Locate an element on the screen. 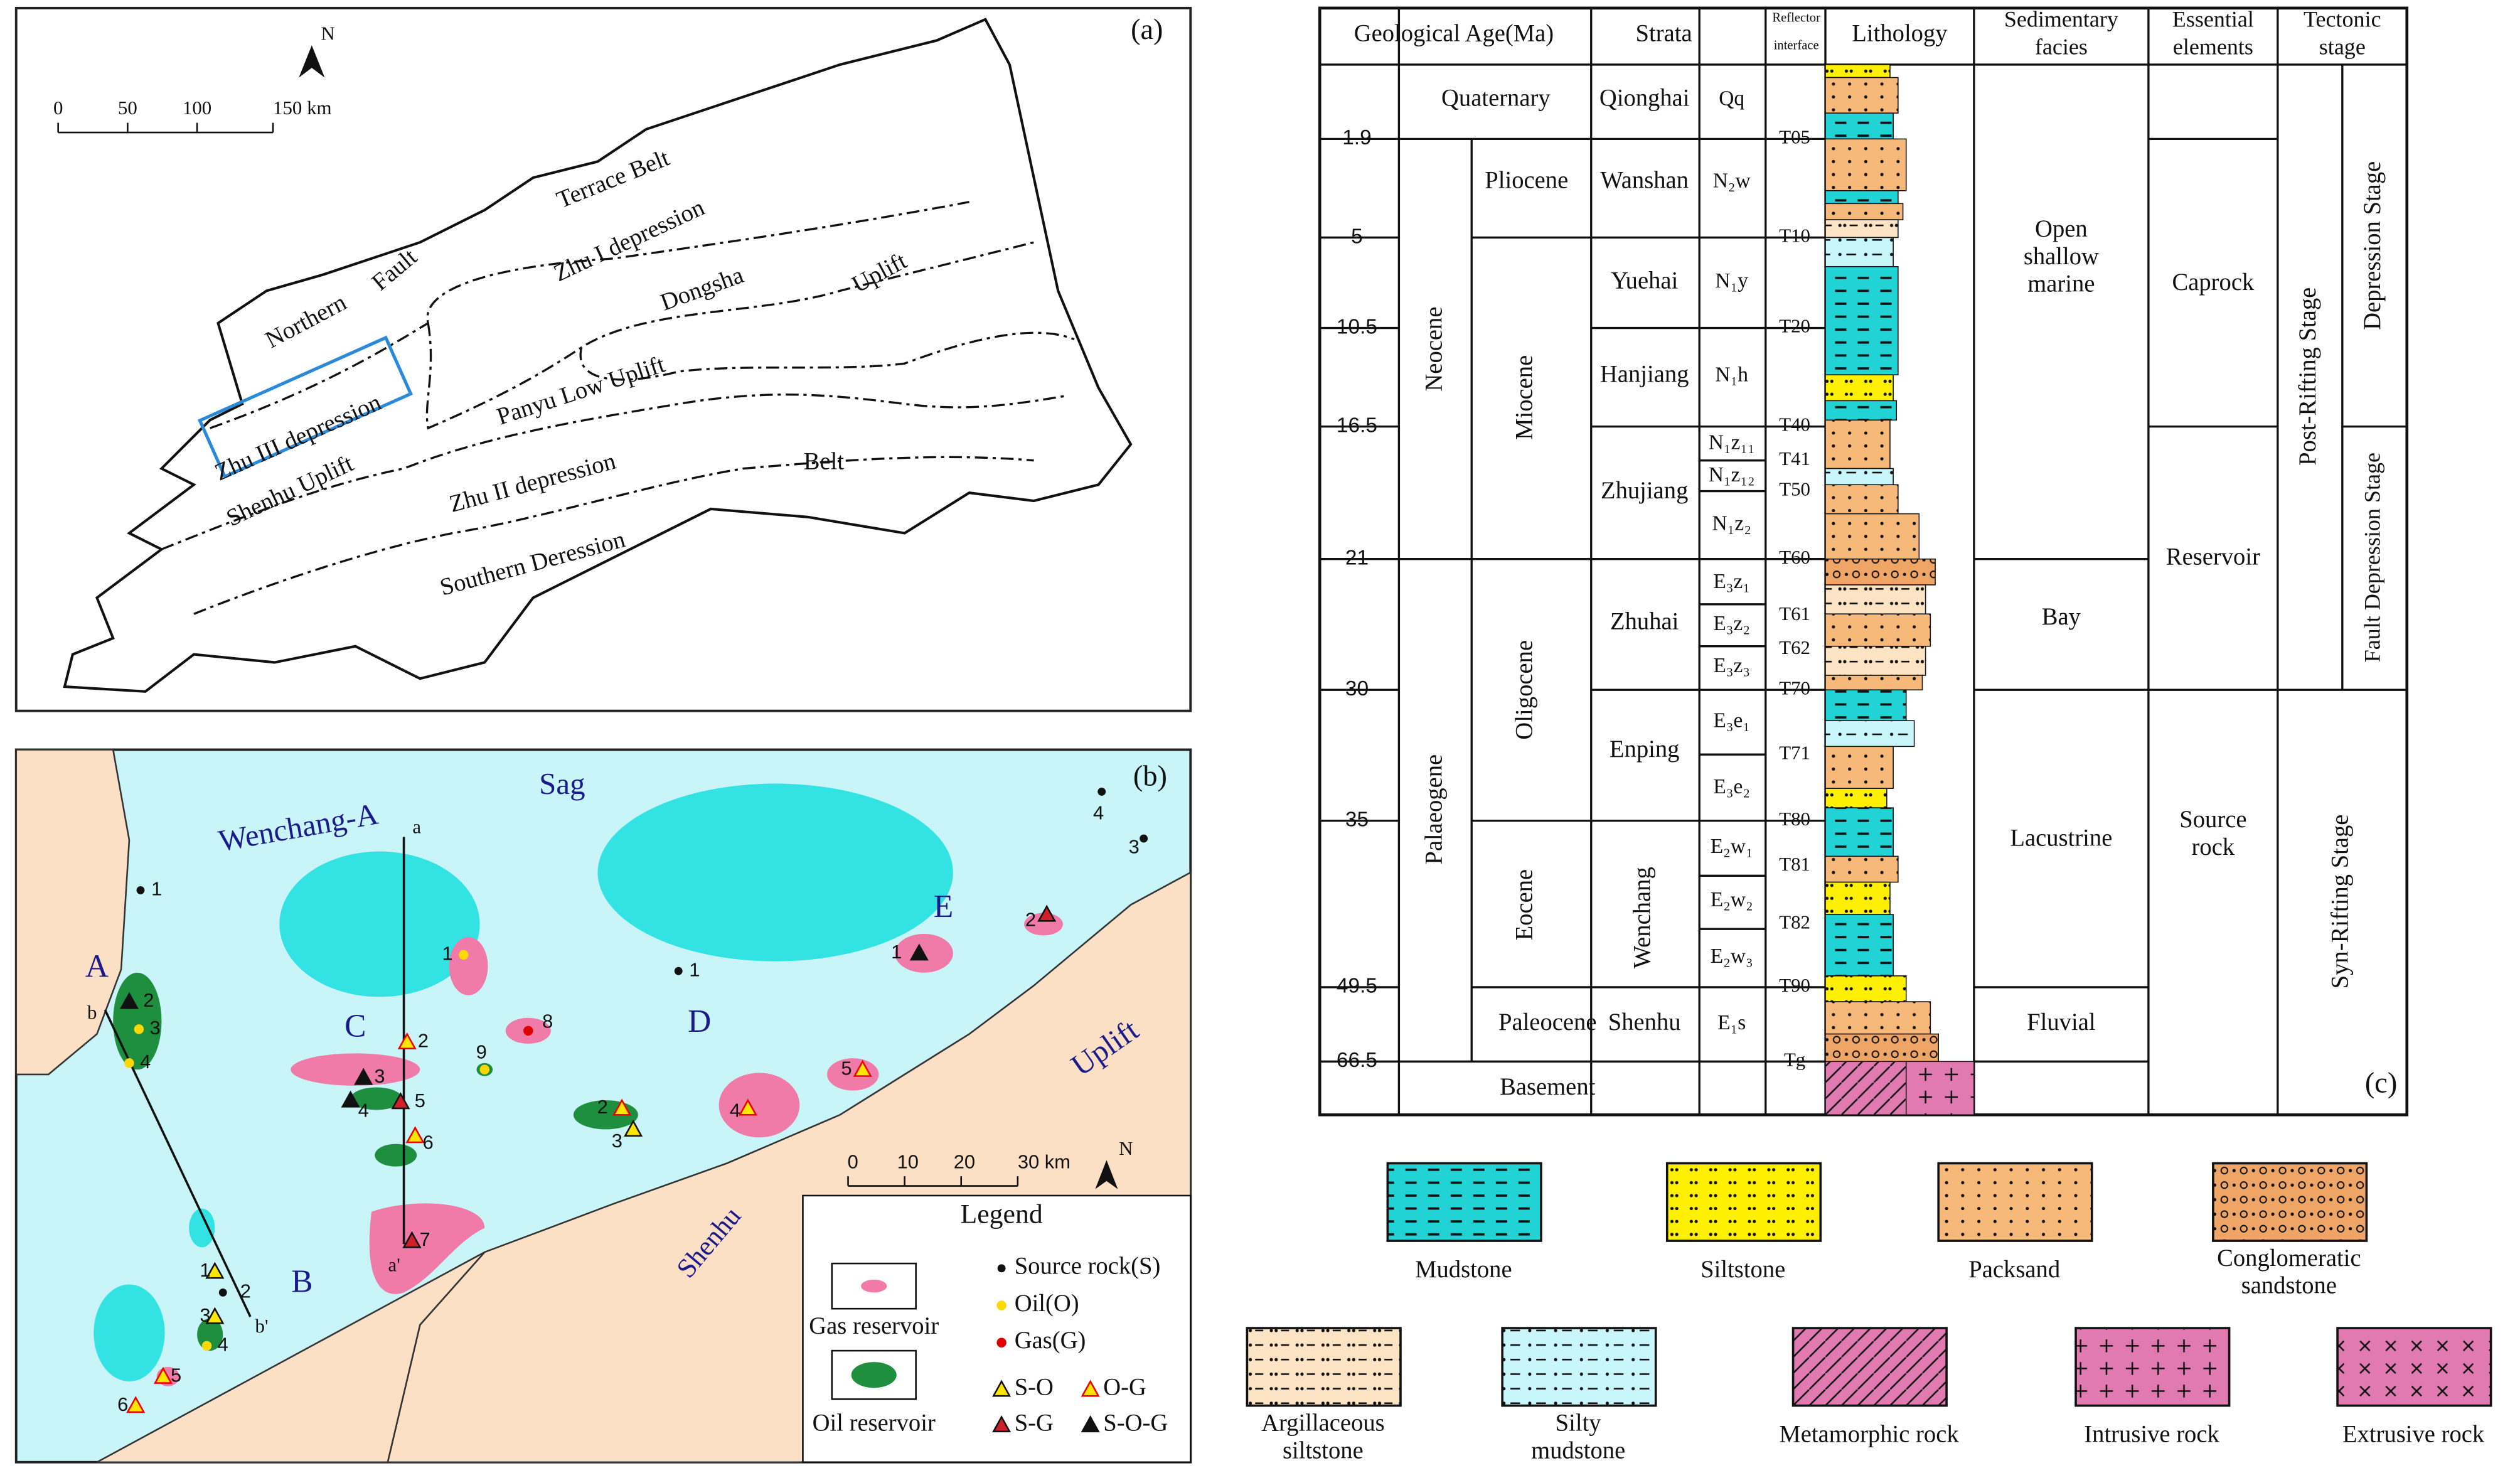 The width and height of the screenshot is (2520, 1468). place-label: Sag is located at coordinates (562, 783).